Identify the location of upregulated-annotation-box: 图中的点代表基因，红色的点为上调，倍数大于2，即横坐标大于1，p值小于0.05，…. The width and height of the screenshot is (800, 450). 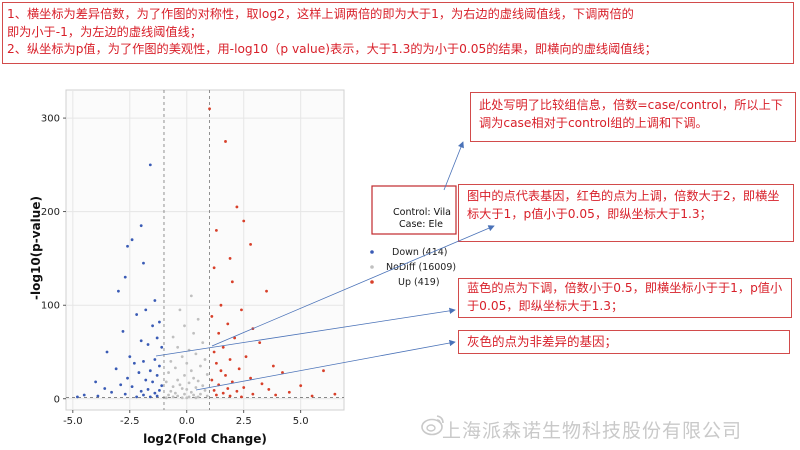
(626, 213).